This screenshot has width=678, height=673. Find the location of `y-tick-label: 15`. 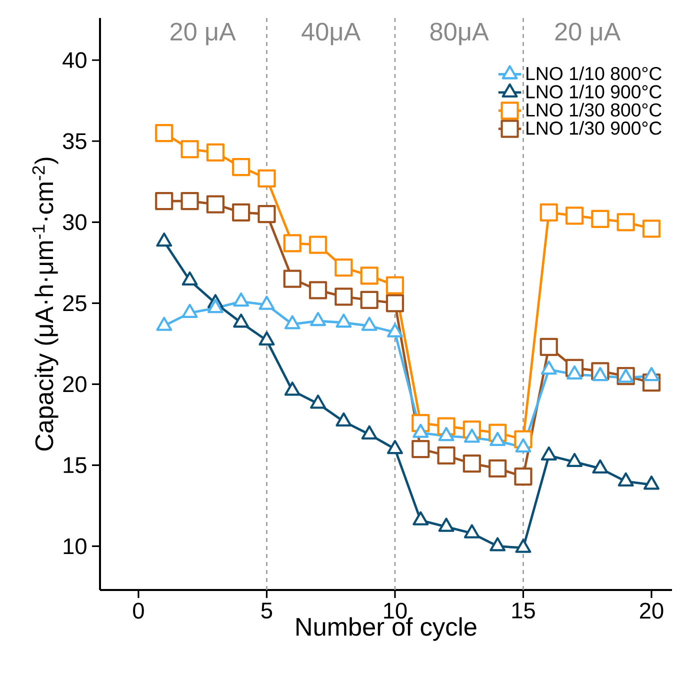

y-tick-label: 15 is located at coordinates (75, 465).